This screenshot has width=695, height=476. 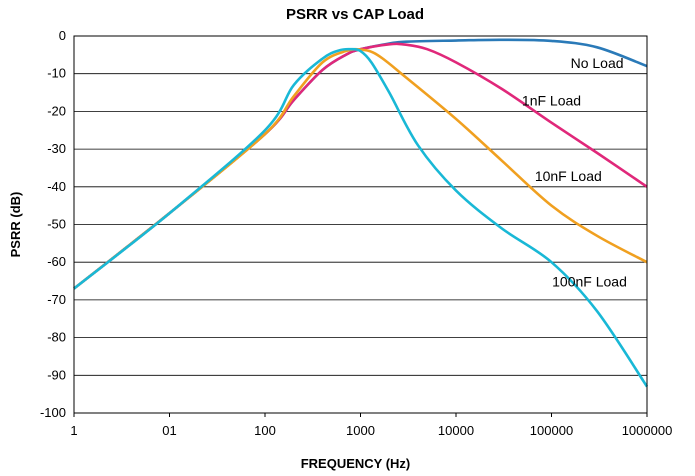 What do you see at coordinates (15, 225) in the screenshot?
I see `y-axis-label: PSRR (dB)` at bounding box center [15, 225].